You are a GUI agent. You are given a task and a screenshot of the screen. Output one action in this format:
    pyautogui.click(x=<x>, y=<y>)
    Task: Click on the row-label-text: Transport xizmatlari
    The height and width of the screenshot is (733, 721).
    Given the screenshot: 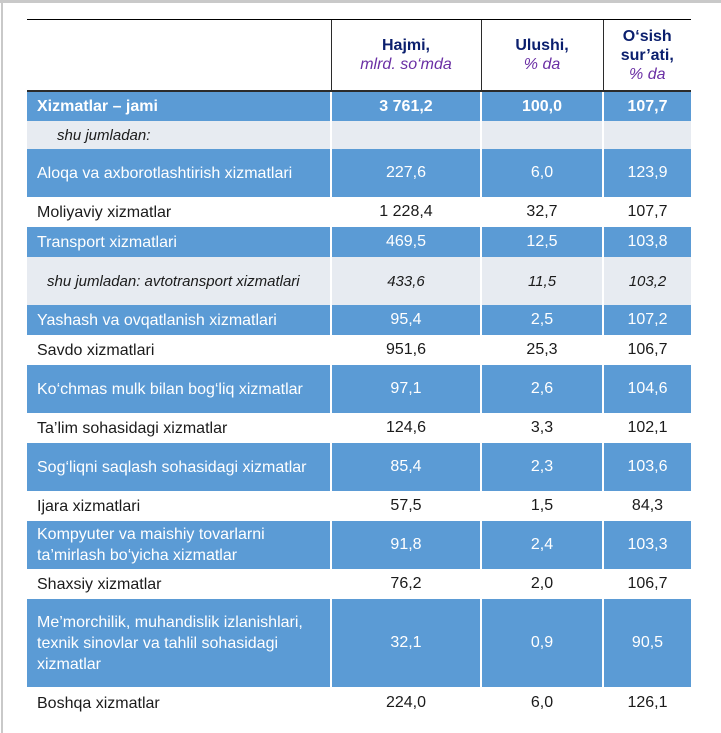 What is the action you would take?
    pyautogui.click(x=107, y=242)
    